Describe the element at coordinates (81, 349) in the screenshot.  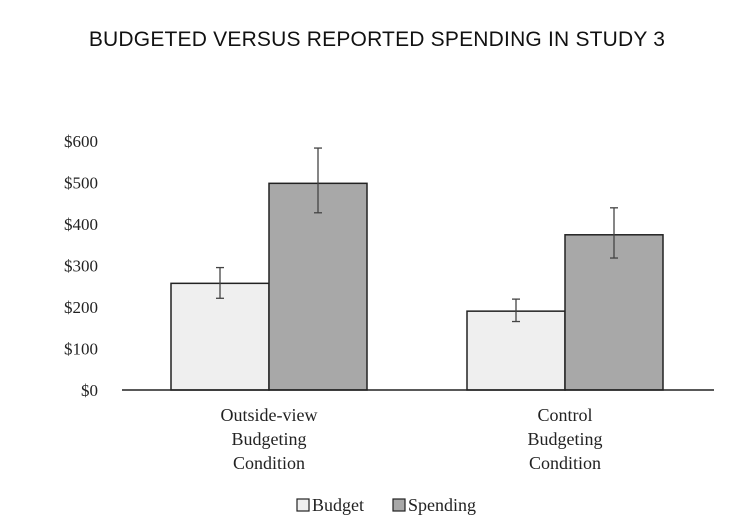
I see `y-tick-label: $100` at that location.